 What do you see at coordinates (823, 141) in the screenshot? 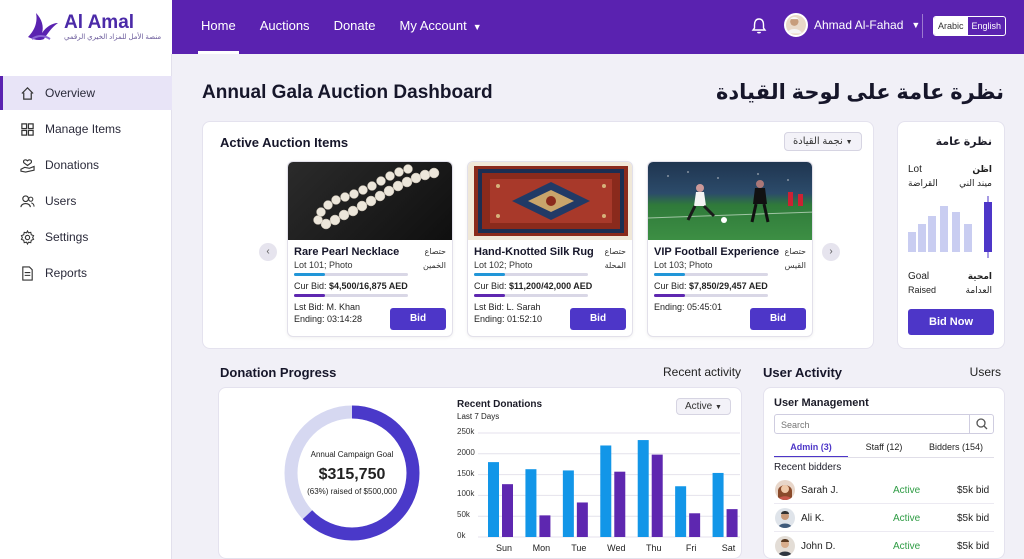
I see `auction-filter-dropdown: نجمة القيادة ▼` at bounding box center [823, 141].